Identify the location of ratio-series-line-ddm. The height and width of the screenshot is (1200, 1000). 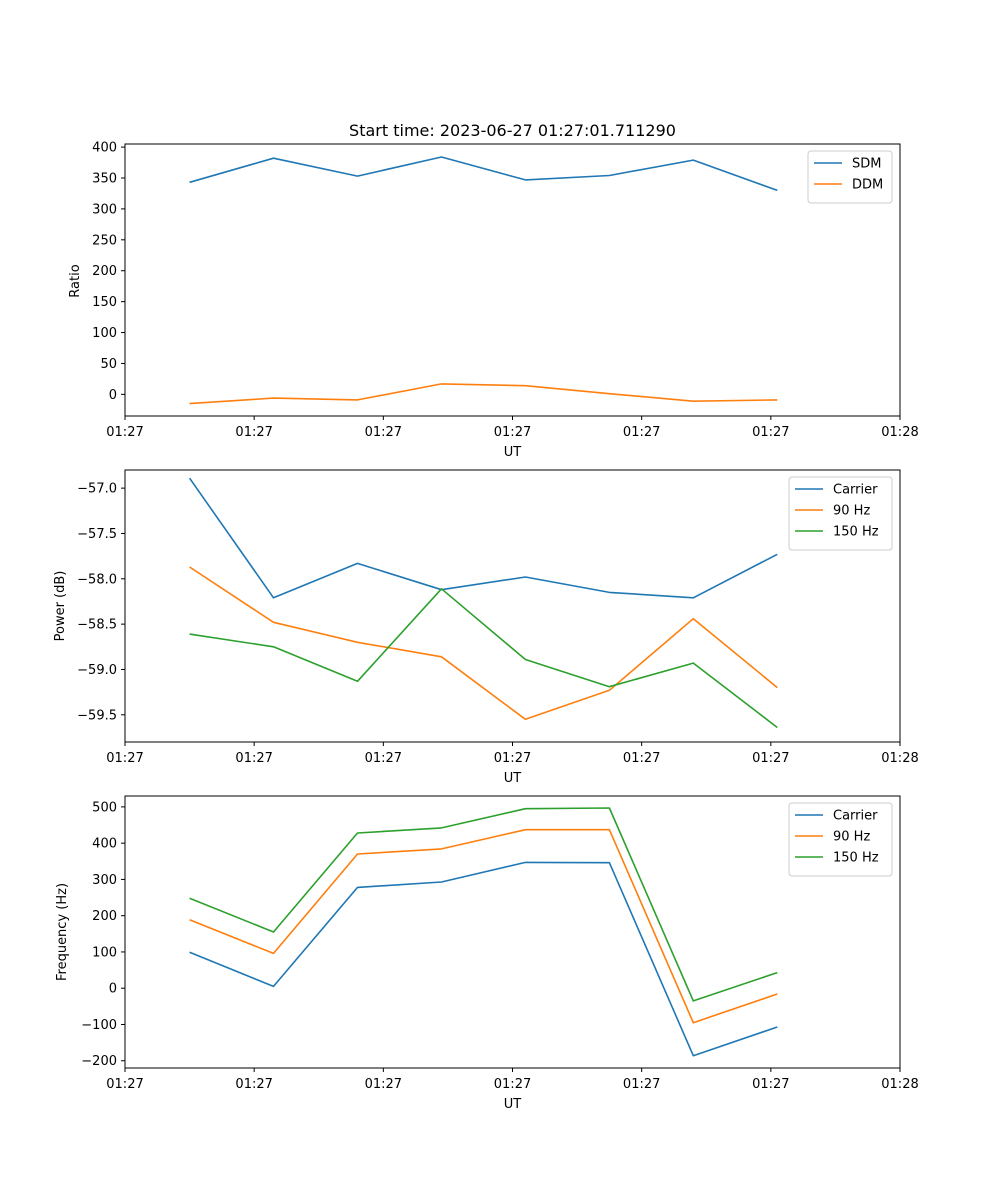
(483, 394).